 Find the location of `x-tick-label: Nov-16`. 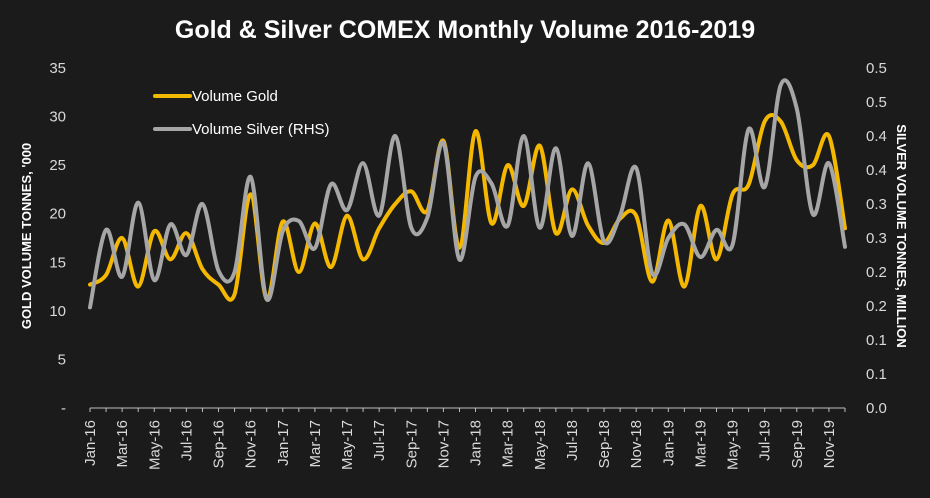

x-tick-label: Nov-16 is located at coordinates (251, 444).